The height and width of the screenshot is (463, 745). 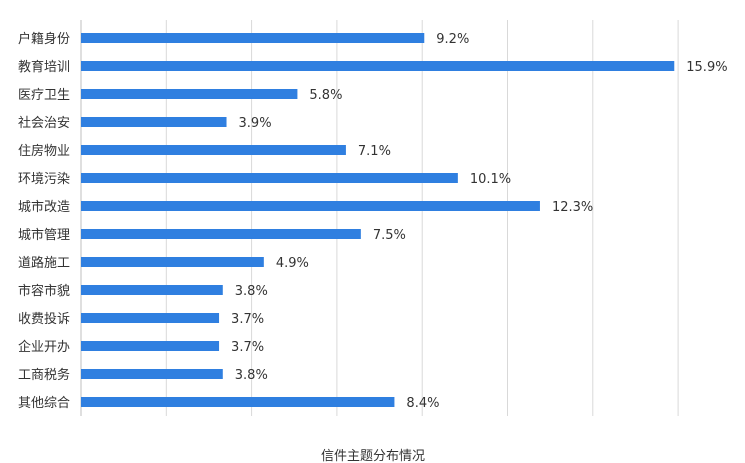 I want to click on value-label: 8.4%, so click(x=422, y=403).